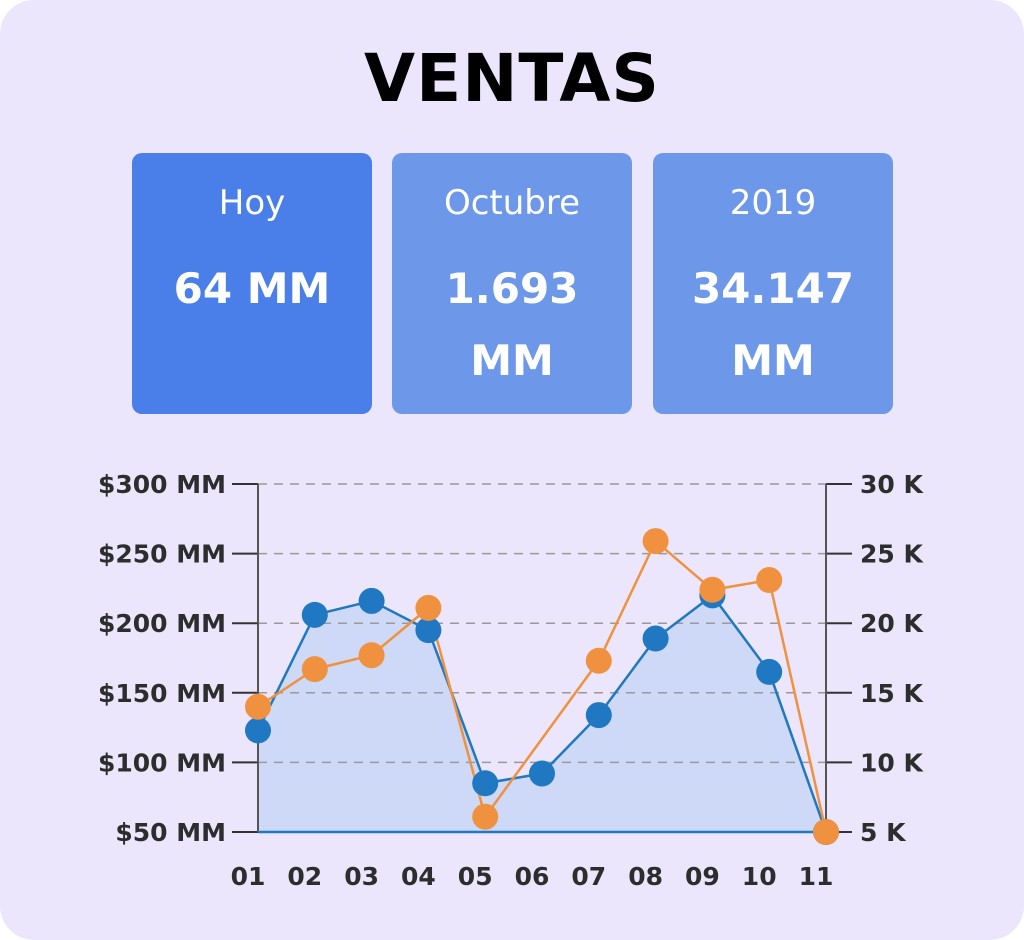 Image resolution: width=1024 pixels, height=940 pixels. Describe the element at coordinates (418, 876) in the screenshot. I see `x-tick-label: 04` at that location.